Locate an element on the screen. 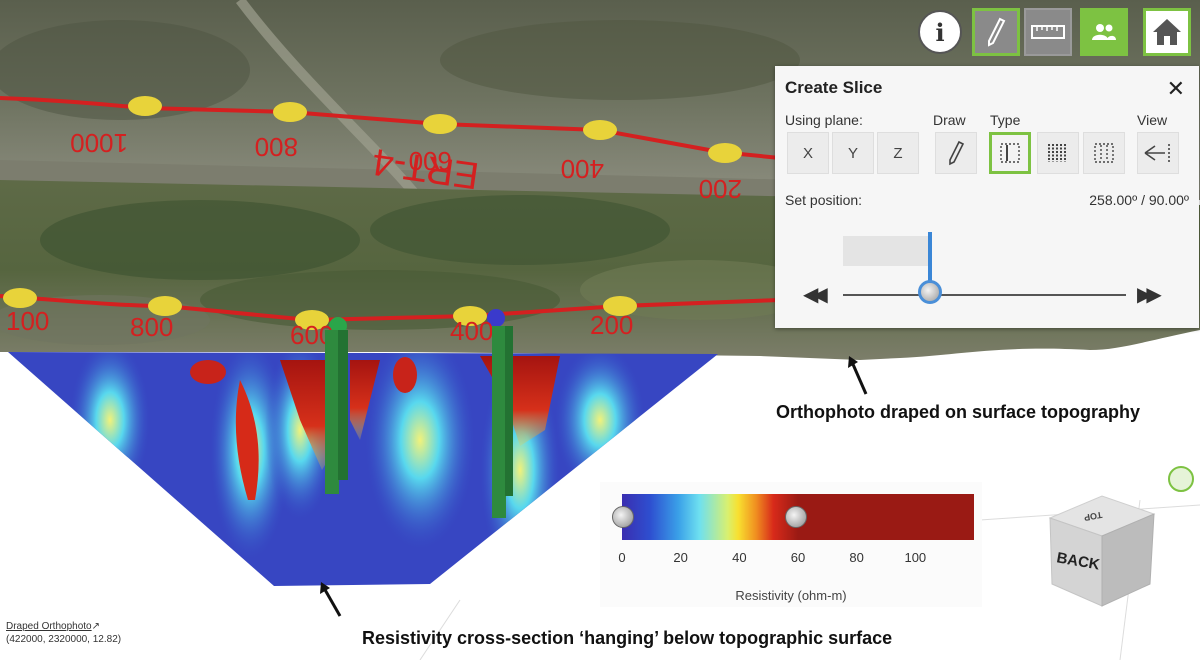 This screenshot has width=1200, height=660. navigation-cube: TOP BACK is located at coordinates (1102, 548).